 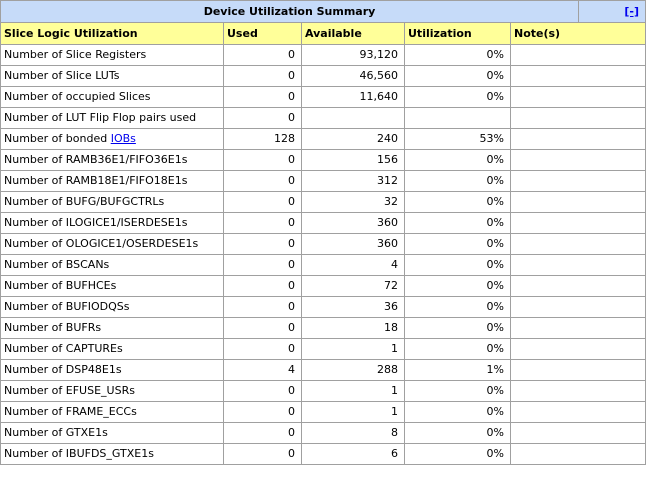 I want to click on table-row: Number of BUFIODQSs 0 36 0%, so click(x=323, y=307).